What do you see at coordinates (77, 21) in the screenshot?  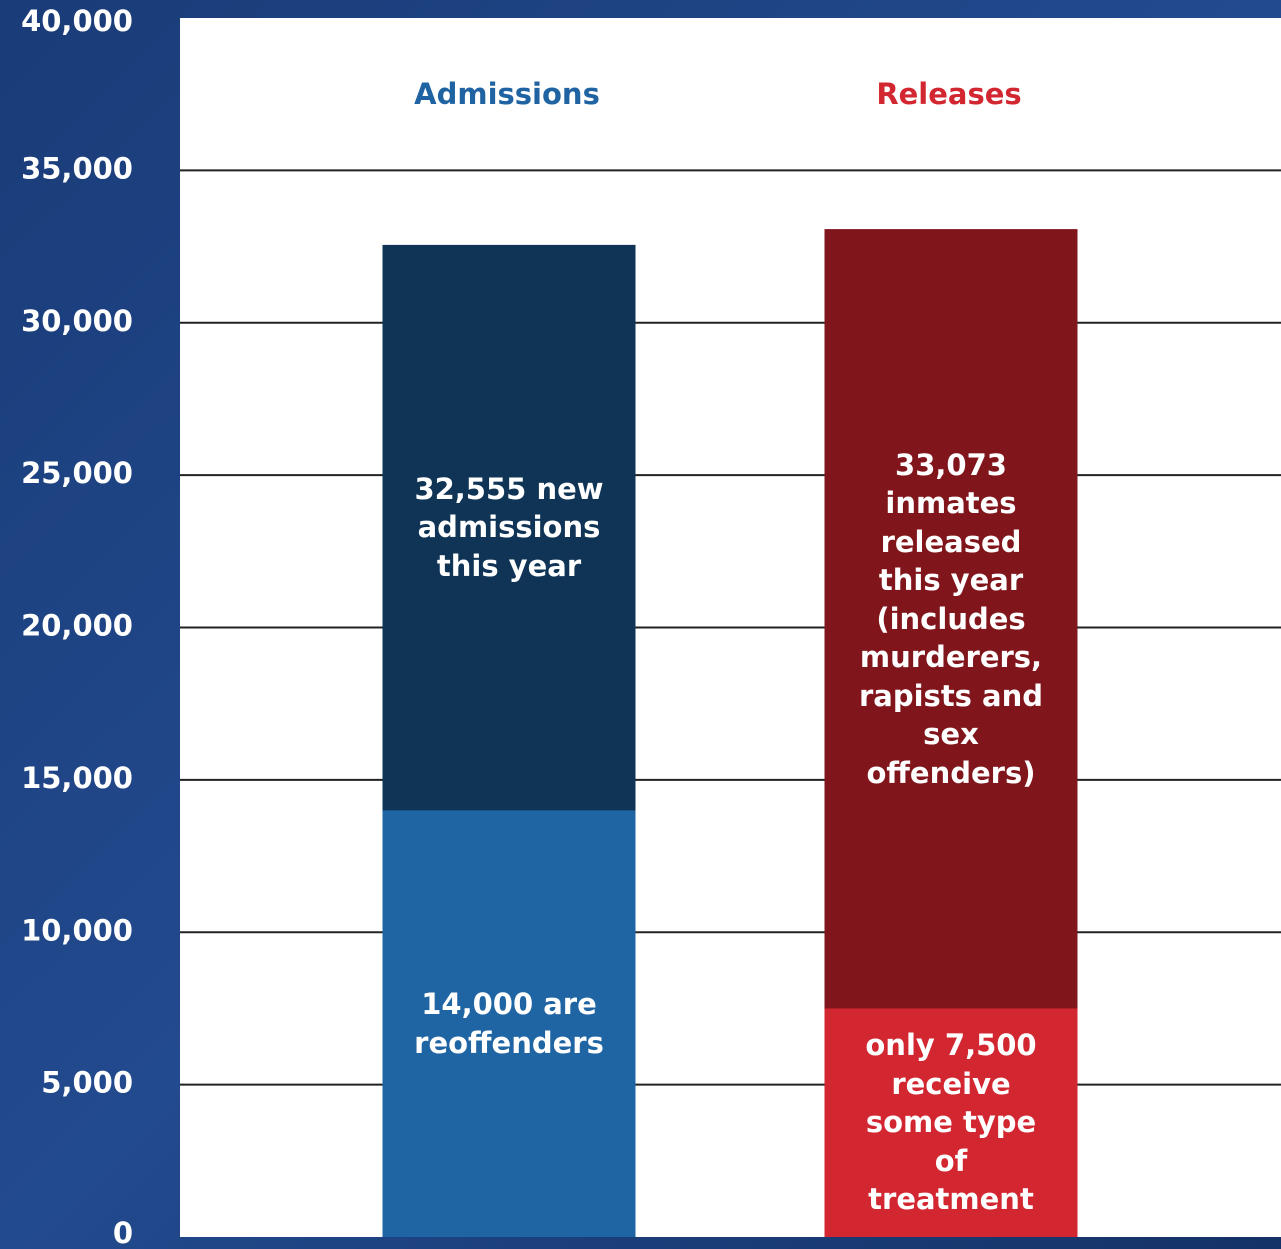 I see `y-tick-label: 40,000` at bounding box center [77, 21].